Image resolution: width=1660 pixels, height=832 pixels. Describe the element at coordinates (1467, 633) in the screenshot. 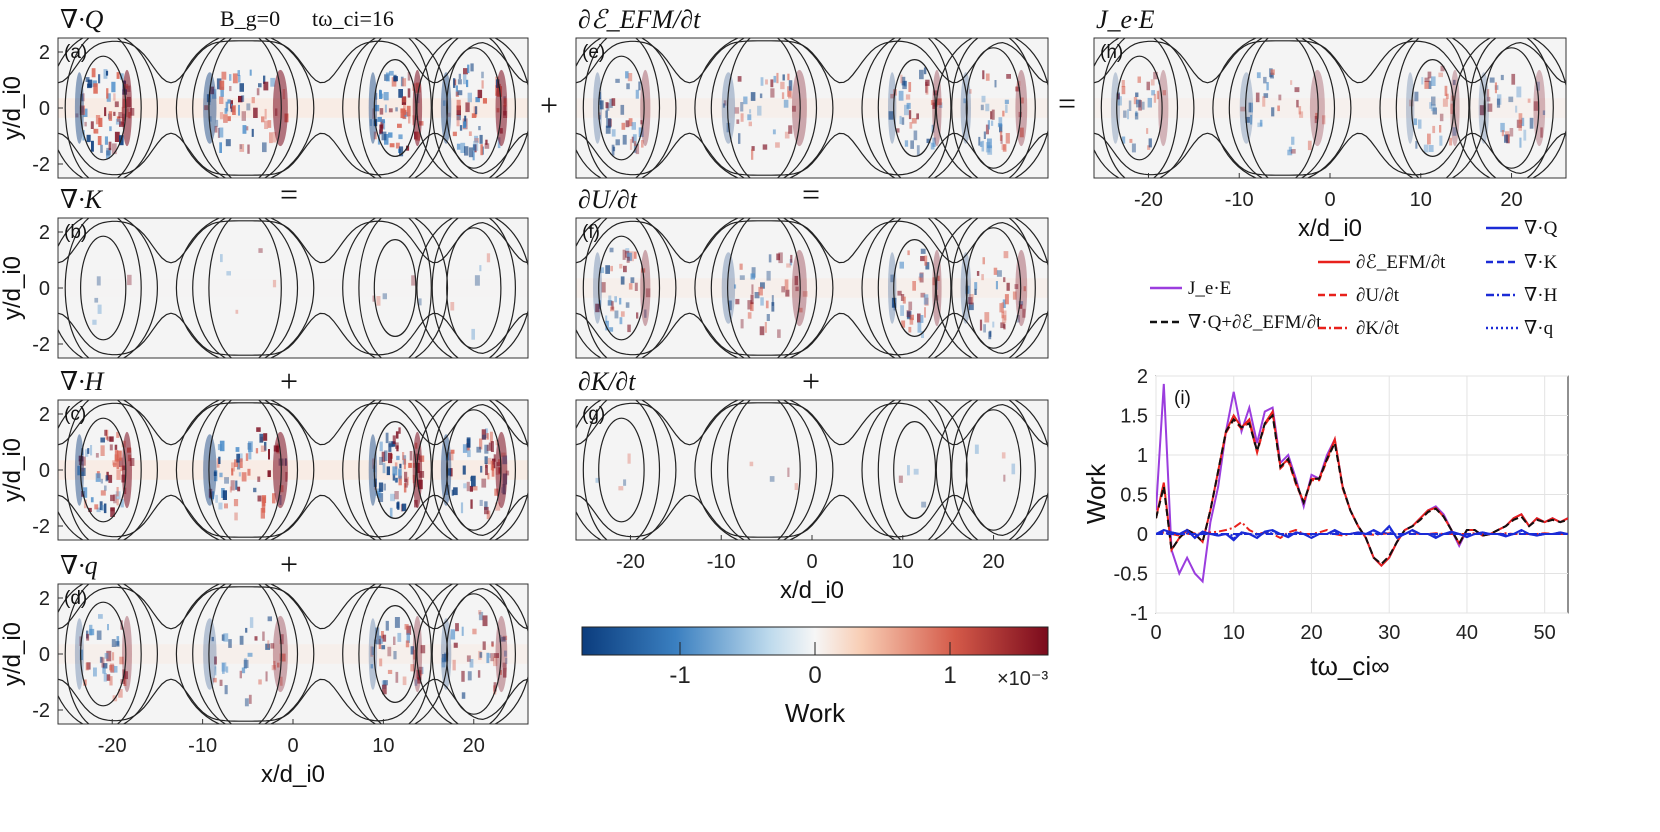

I see `x-tick-label: 40` at that location.